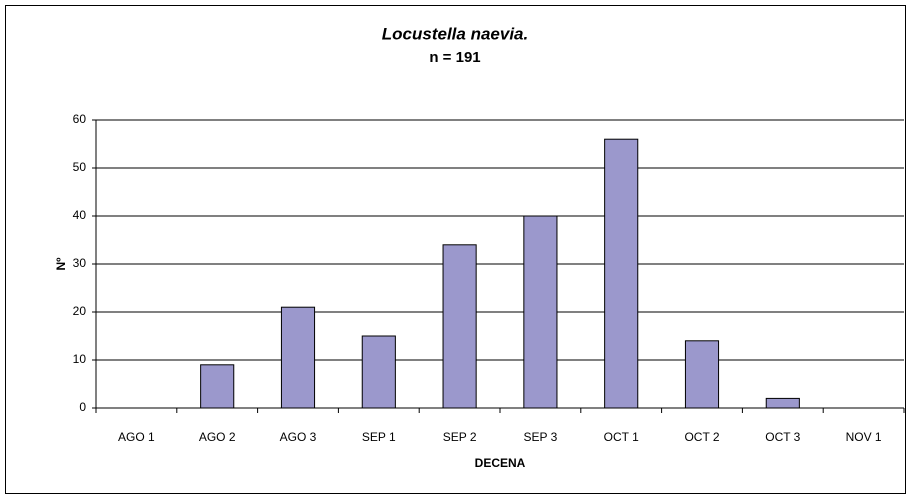 The width and height of the screenshot is (911, 500). Describe the element at coordinates (298, 437) in the screenshot. I see `x-tick-label: AGO 3` at that location.